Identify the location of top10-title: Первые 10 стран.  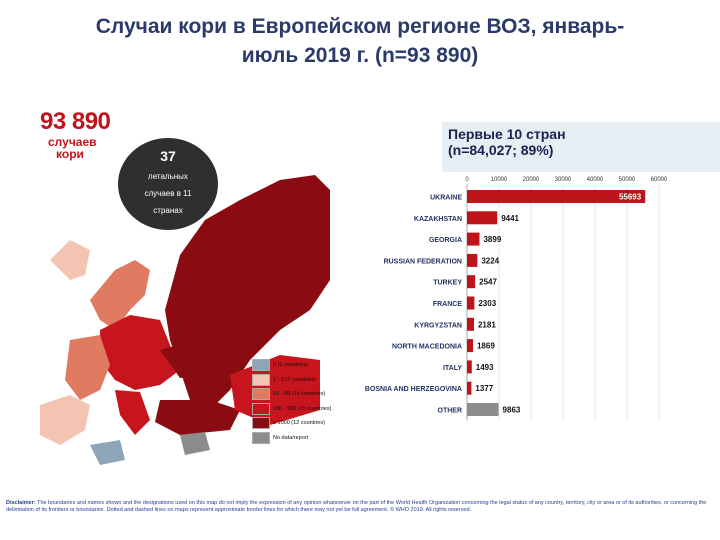
(507, 134).